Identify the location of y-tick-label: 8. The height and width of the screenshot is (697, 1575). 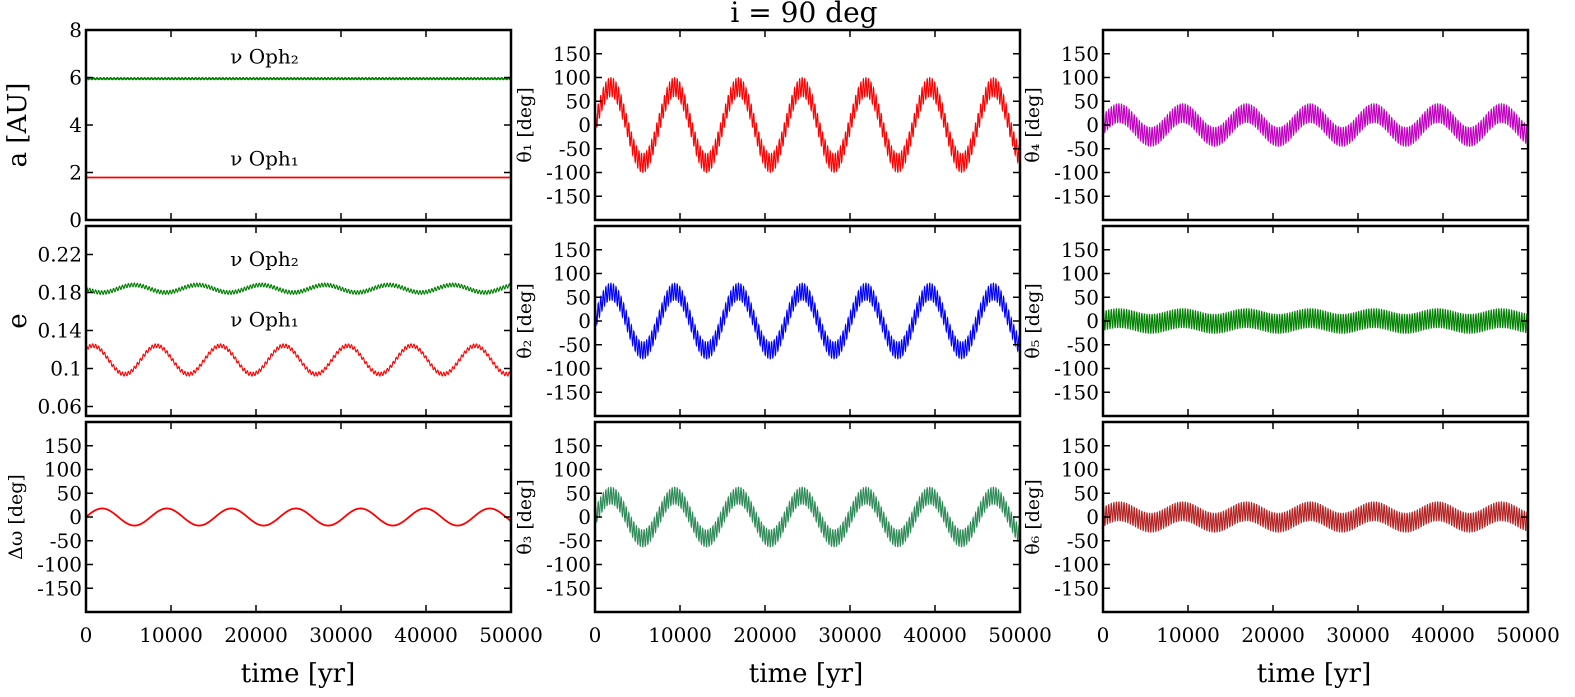
(75, 30).